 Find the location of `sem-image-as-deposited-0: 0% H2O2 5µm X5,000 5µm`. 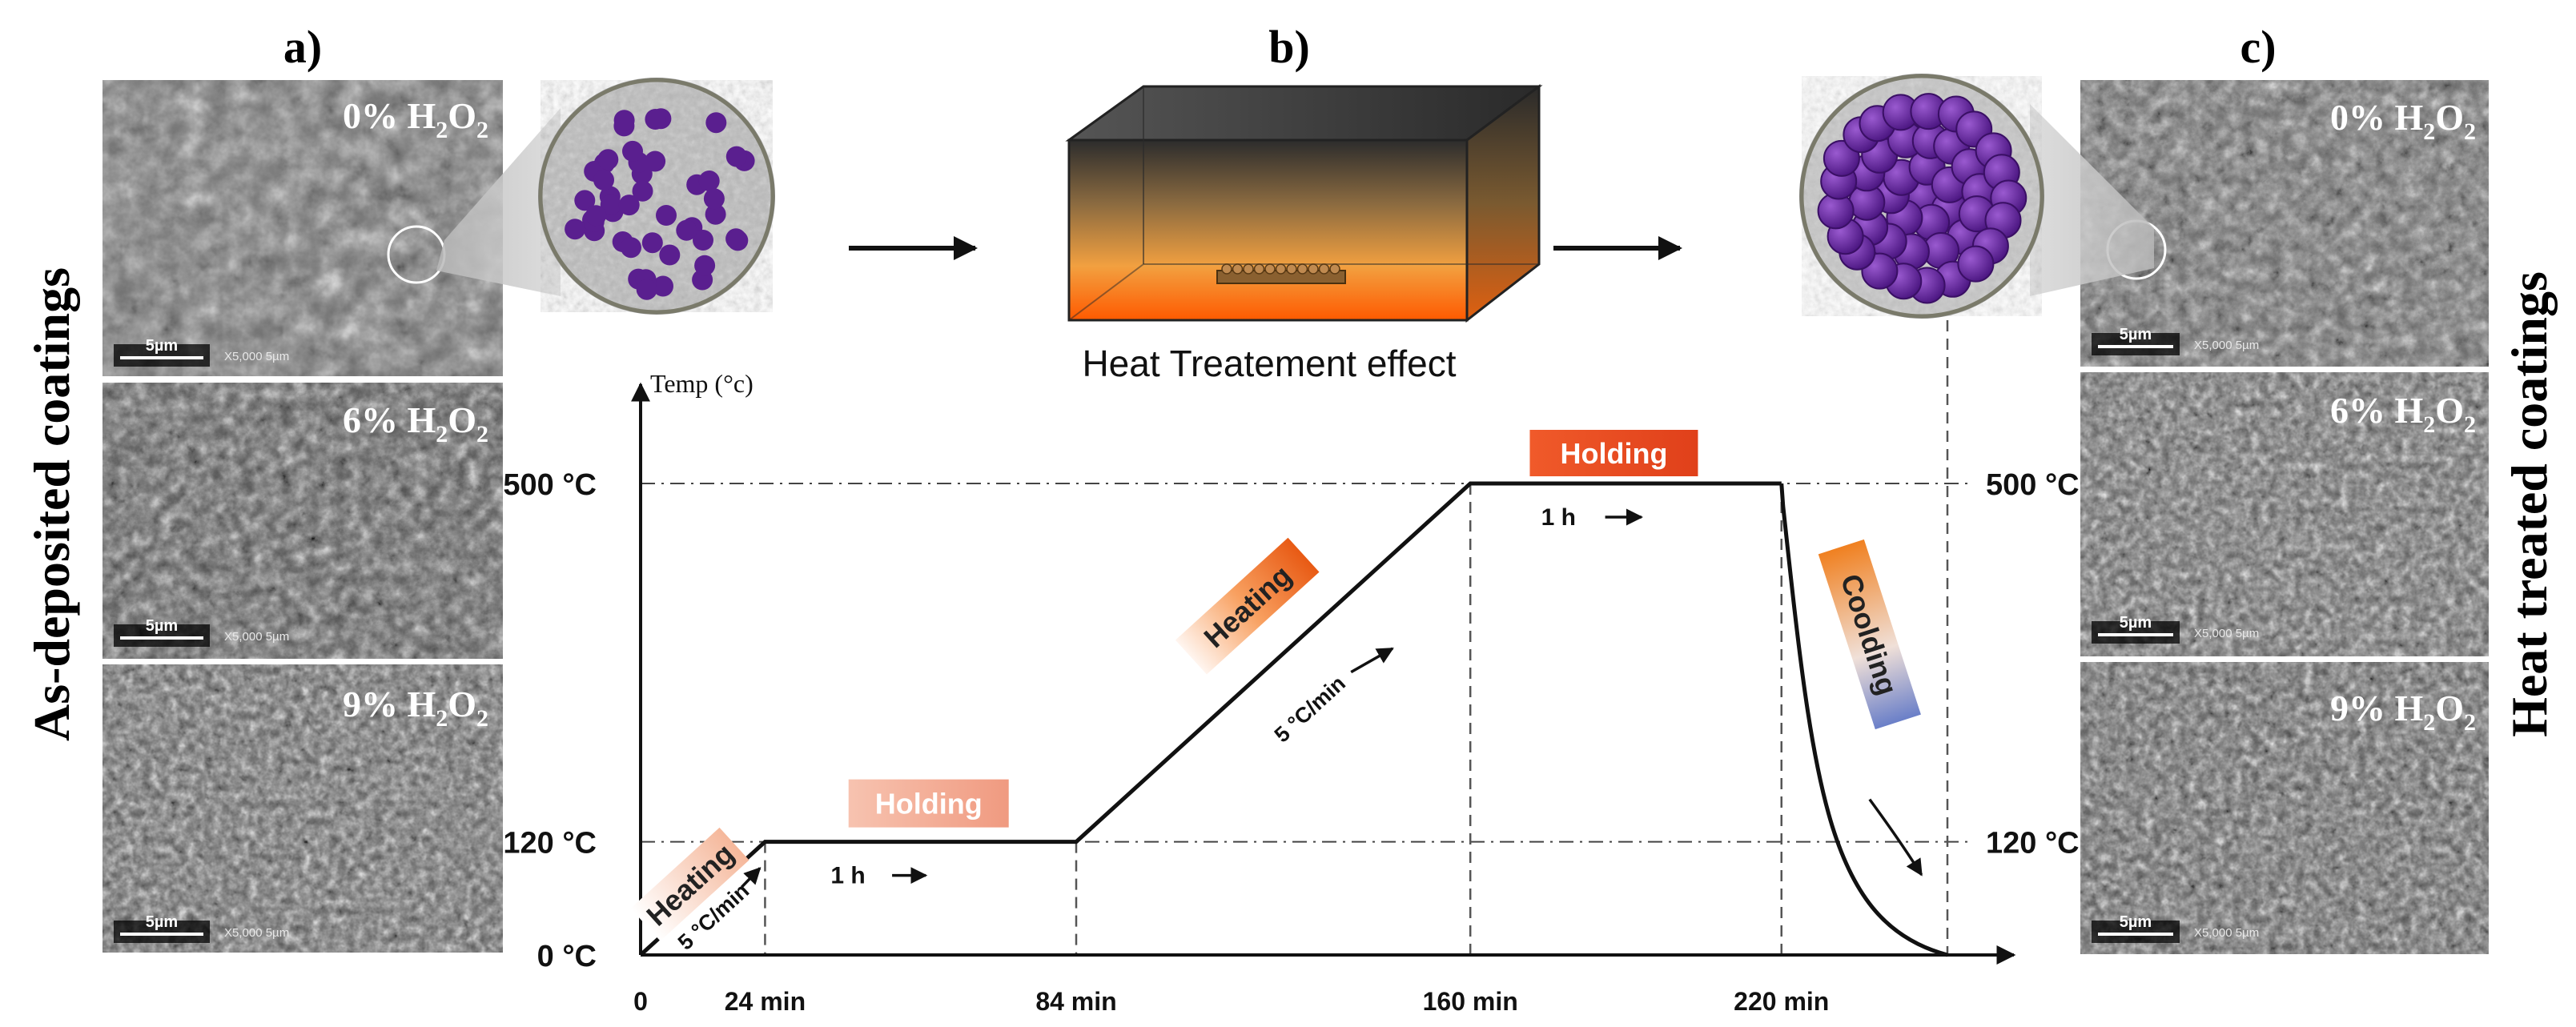

sem-image-as-deposited-0: 0% H2O2 5µm X5,000 5µm is located at coordinates (302, 228).